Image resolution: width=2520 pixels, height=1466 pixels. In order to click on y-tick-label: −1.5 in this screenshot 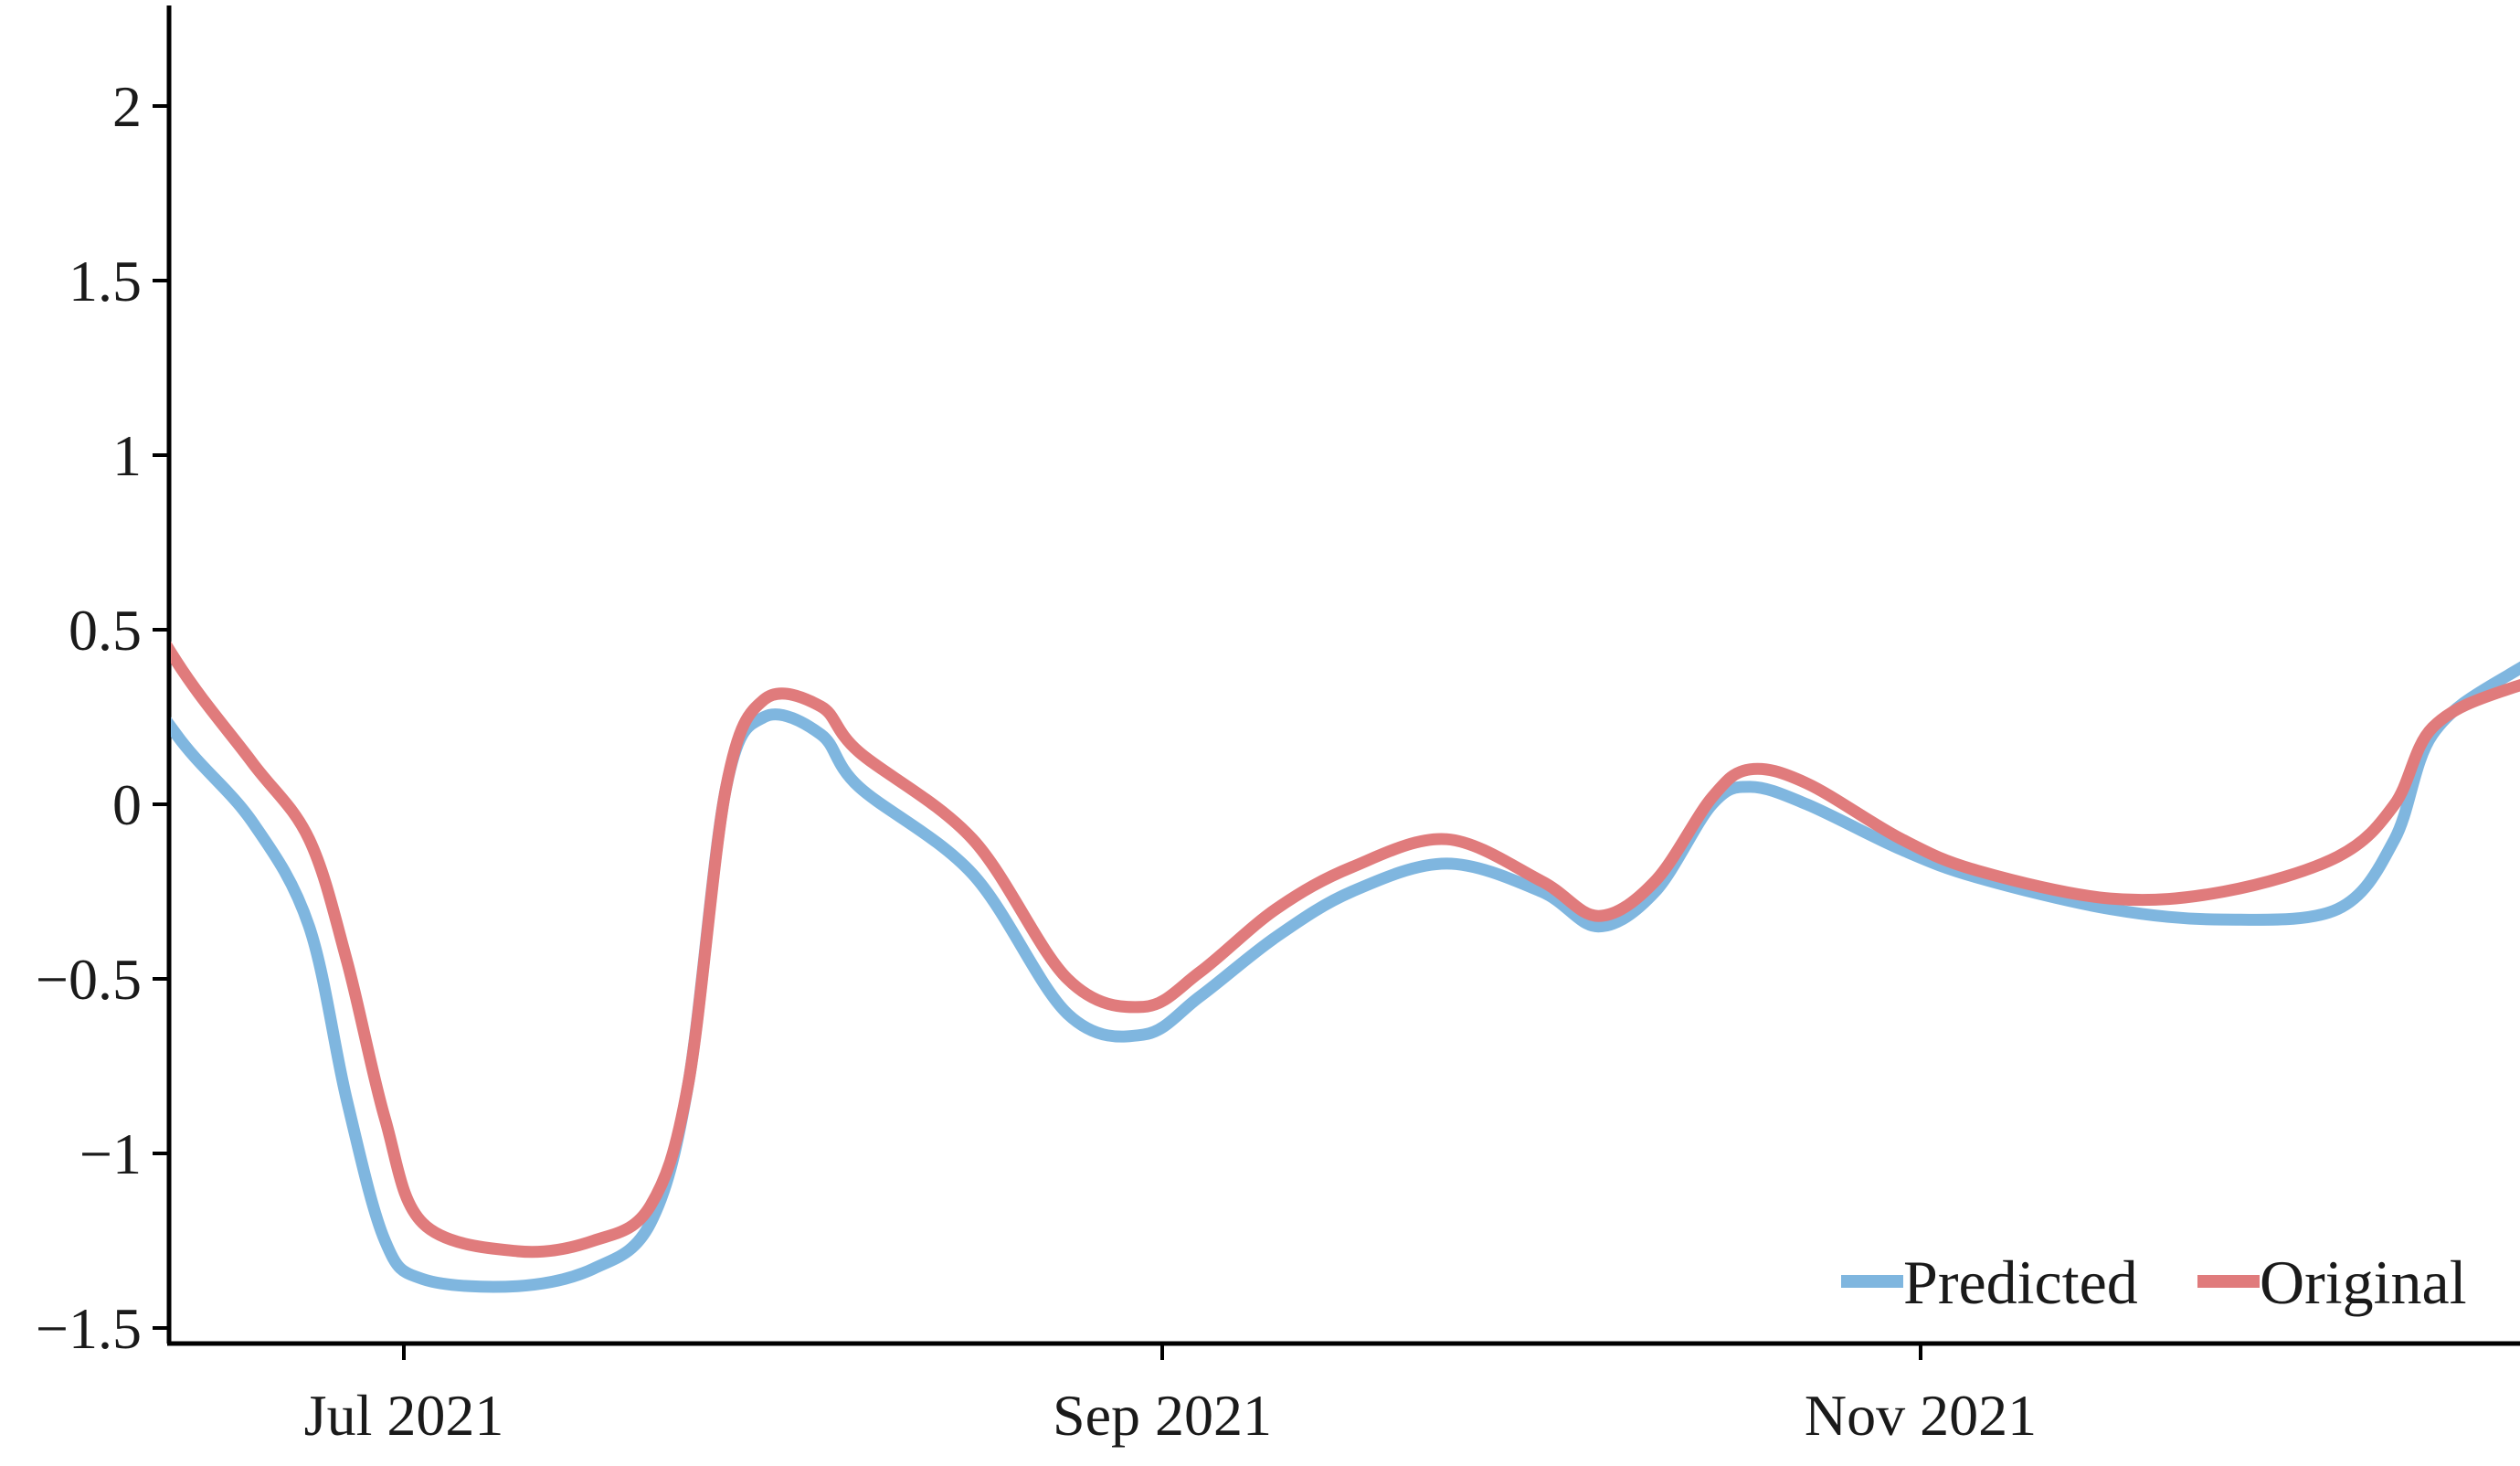, I will do `click(89, 1328)`.